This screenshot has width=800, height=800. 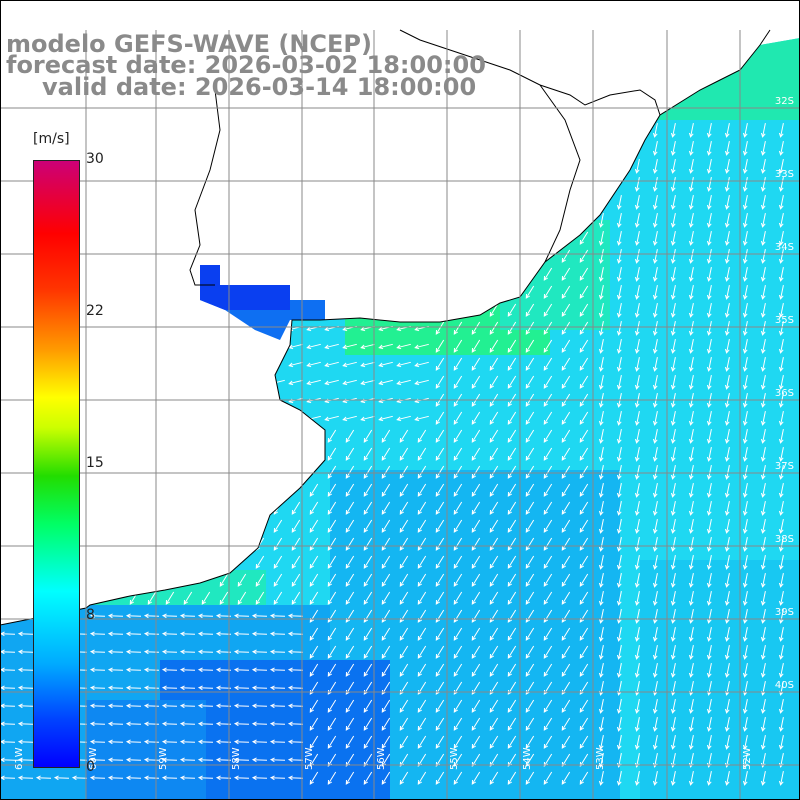 I want to click on colorbar-tick-8: 8, so click(x=90, y=615).